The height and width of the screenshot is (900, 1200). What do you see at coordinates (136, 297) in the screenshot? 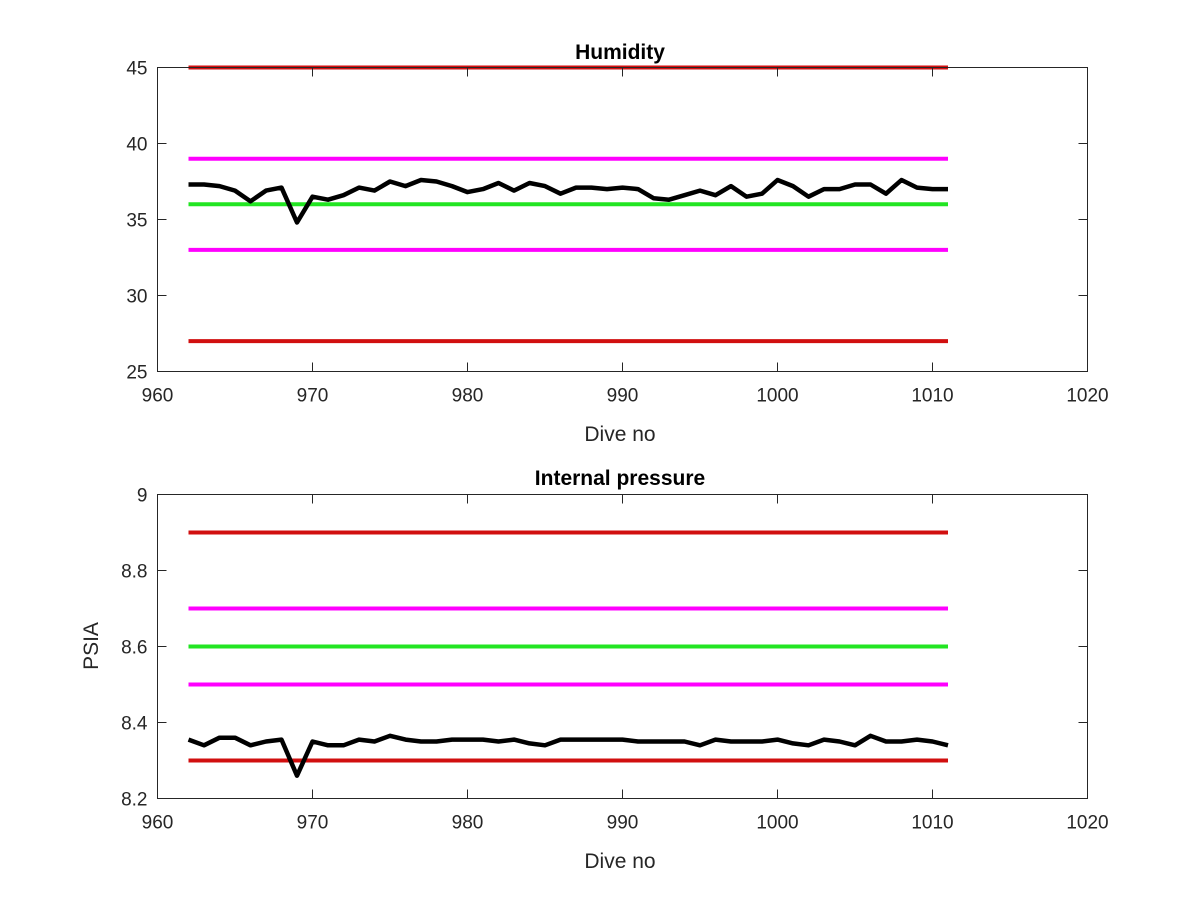
I see `y-tick-label: 30` at bounding box center [136, 297].